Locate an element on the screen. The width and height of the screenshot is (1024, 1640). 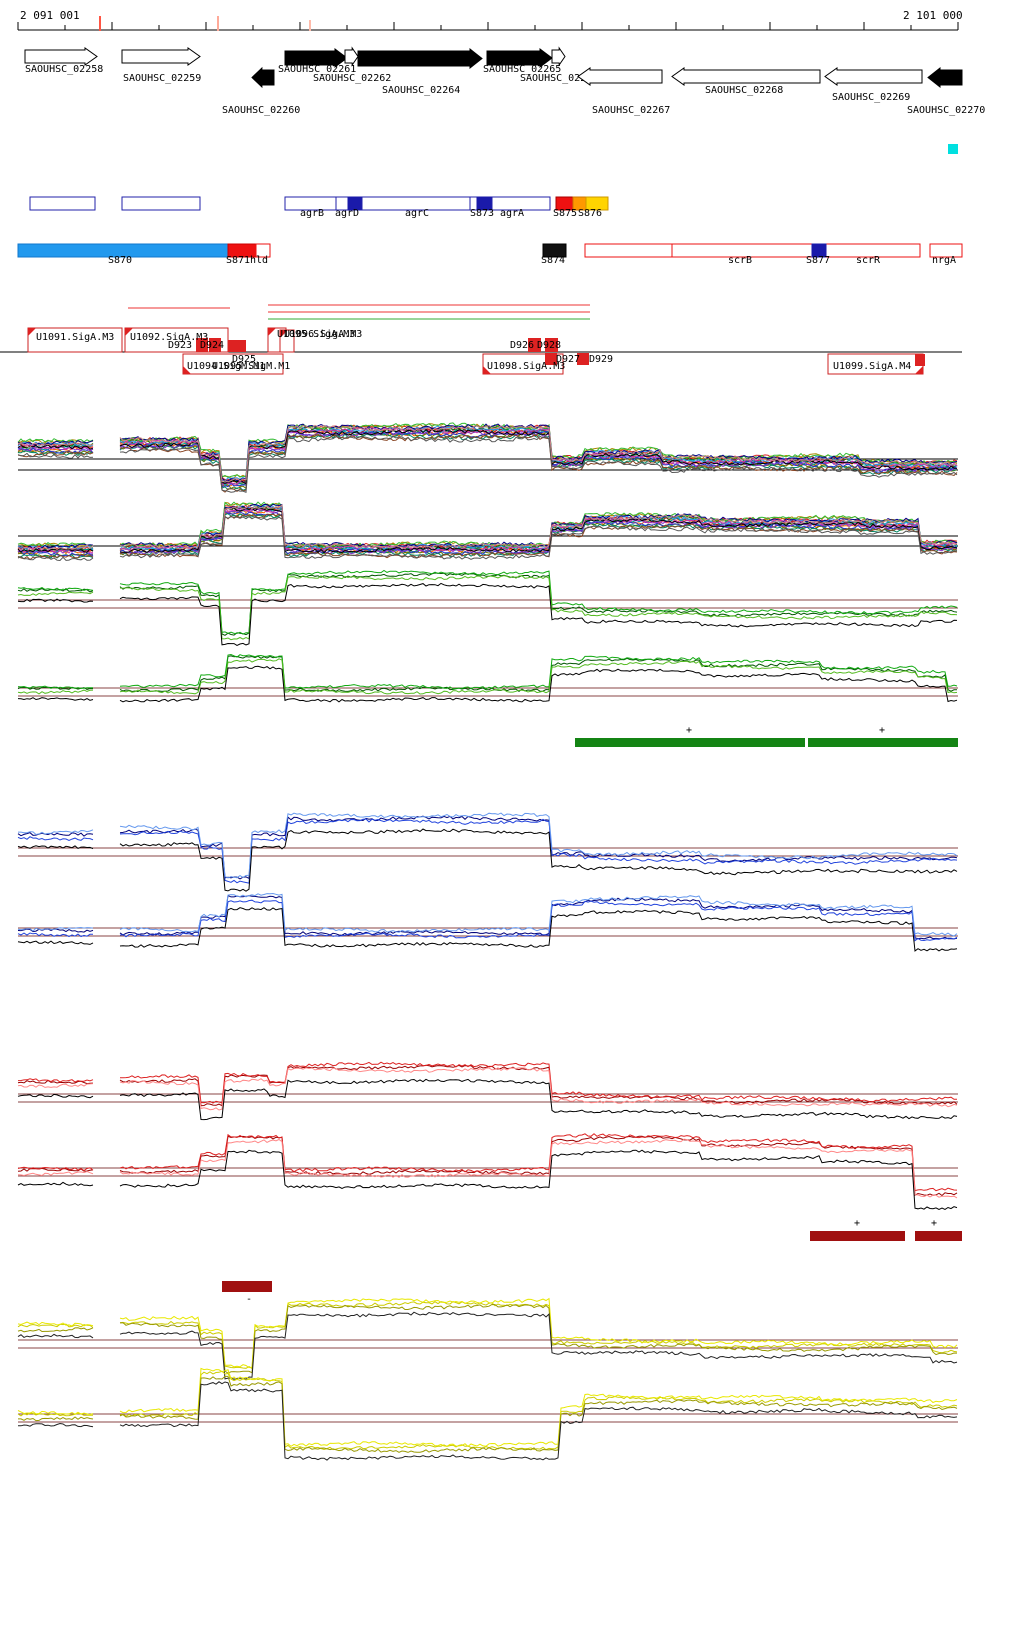
cyan-marker is located at coordinates (953, 149).